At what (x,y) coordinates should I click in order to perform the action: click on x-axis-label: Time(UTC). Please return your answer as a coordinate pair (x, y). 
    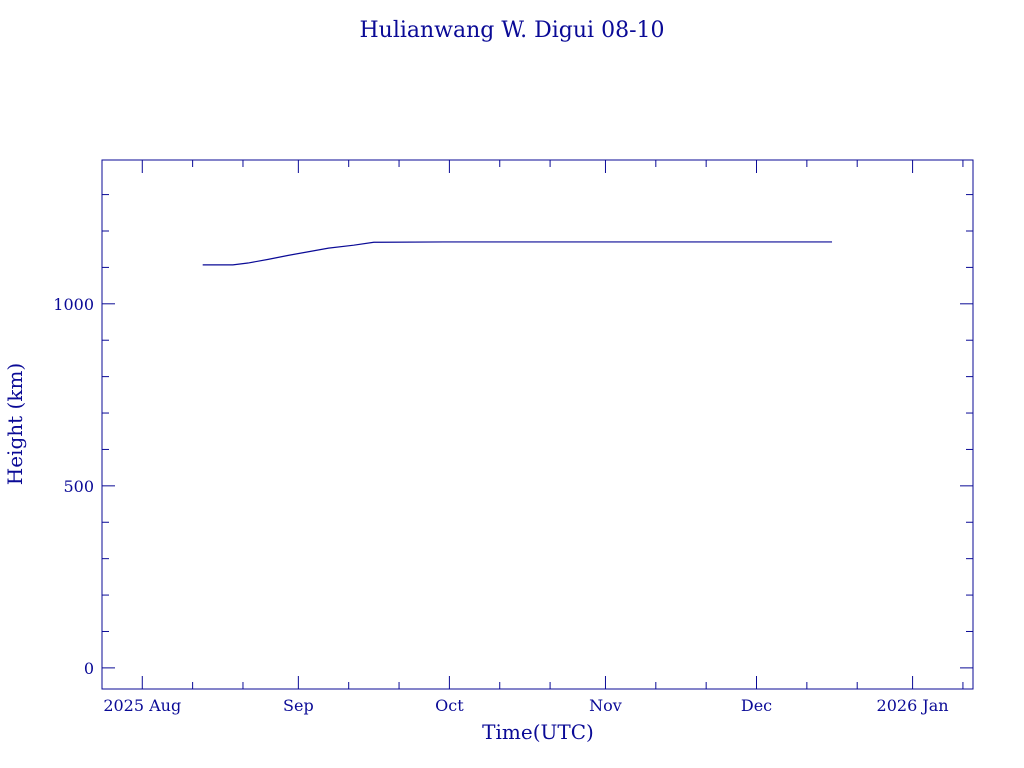
    Looking at the image, I should click on (538, 732).